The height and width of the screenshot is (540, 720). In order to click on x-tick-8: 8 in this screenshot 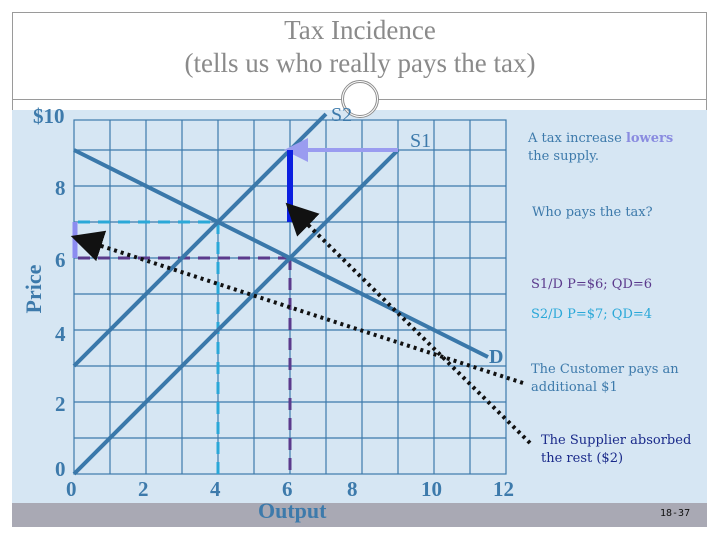, I will do `click(352, 489)`.